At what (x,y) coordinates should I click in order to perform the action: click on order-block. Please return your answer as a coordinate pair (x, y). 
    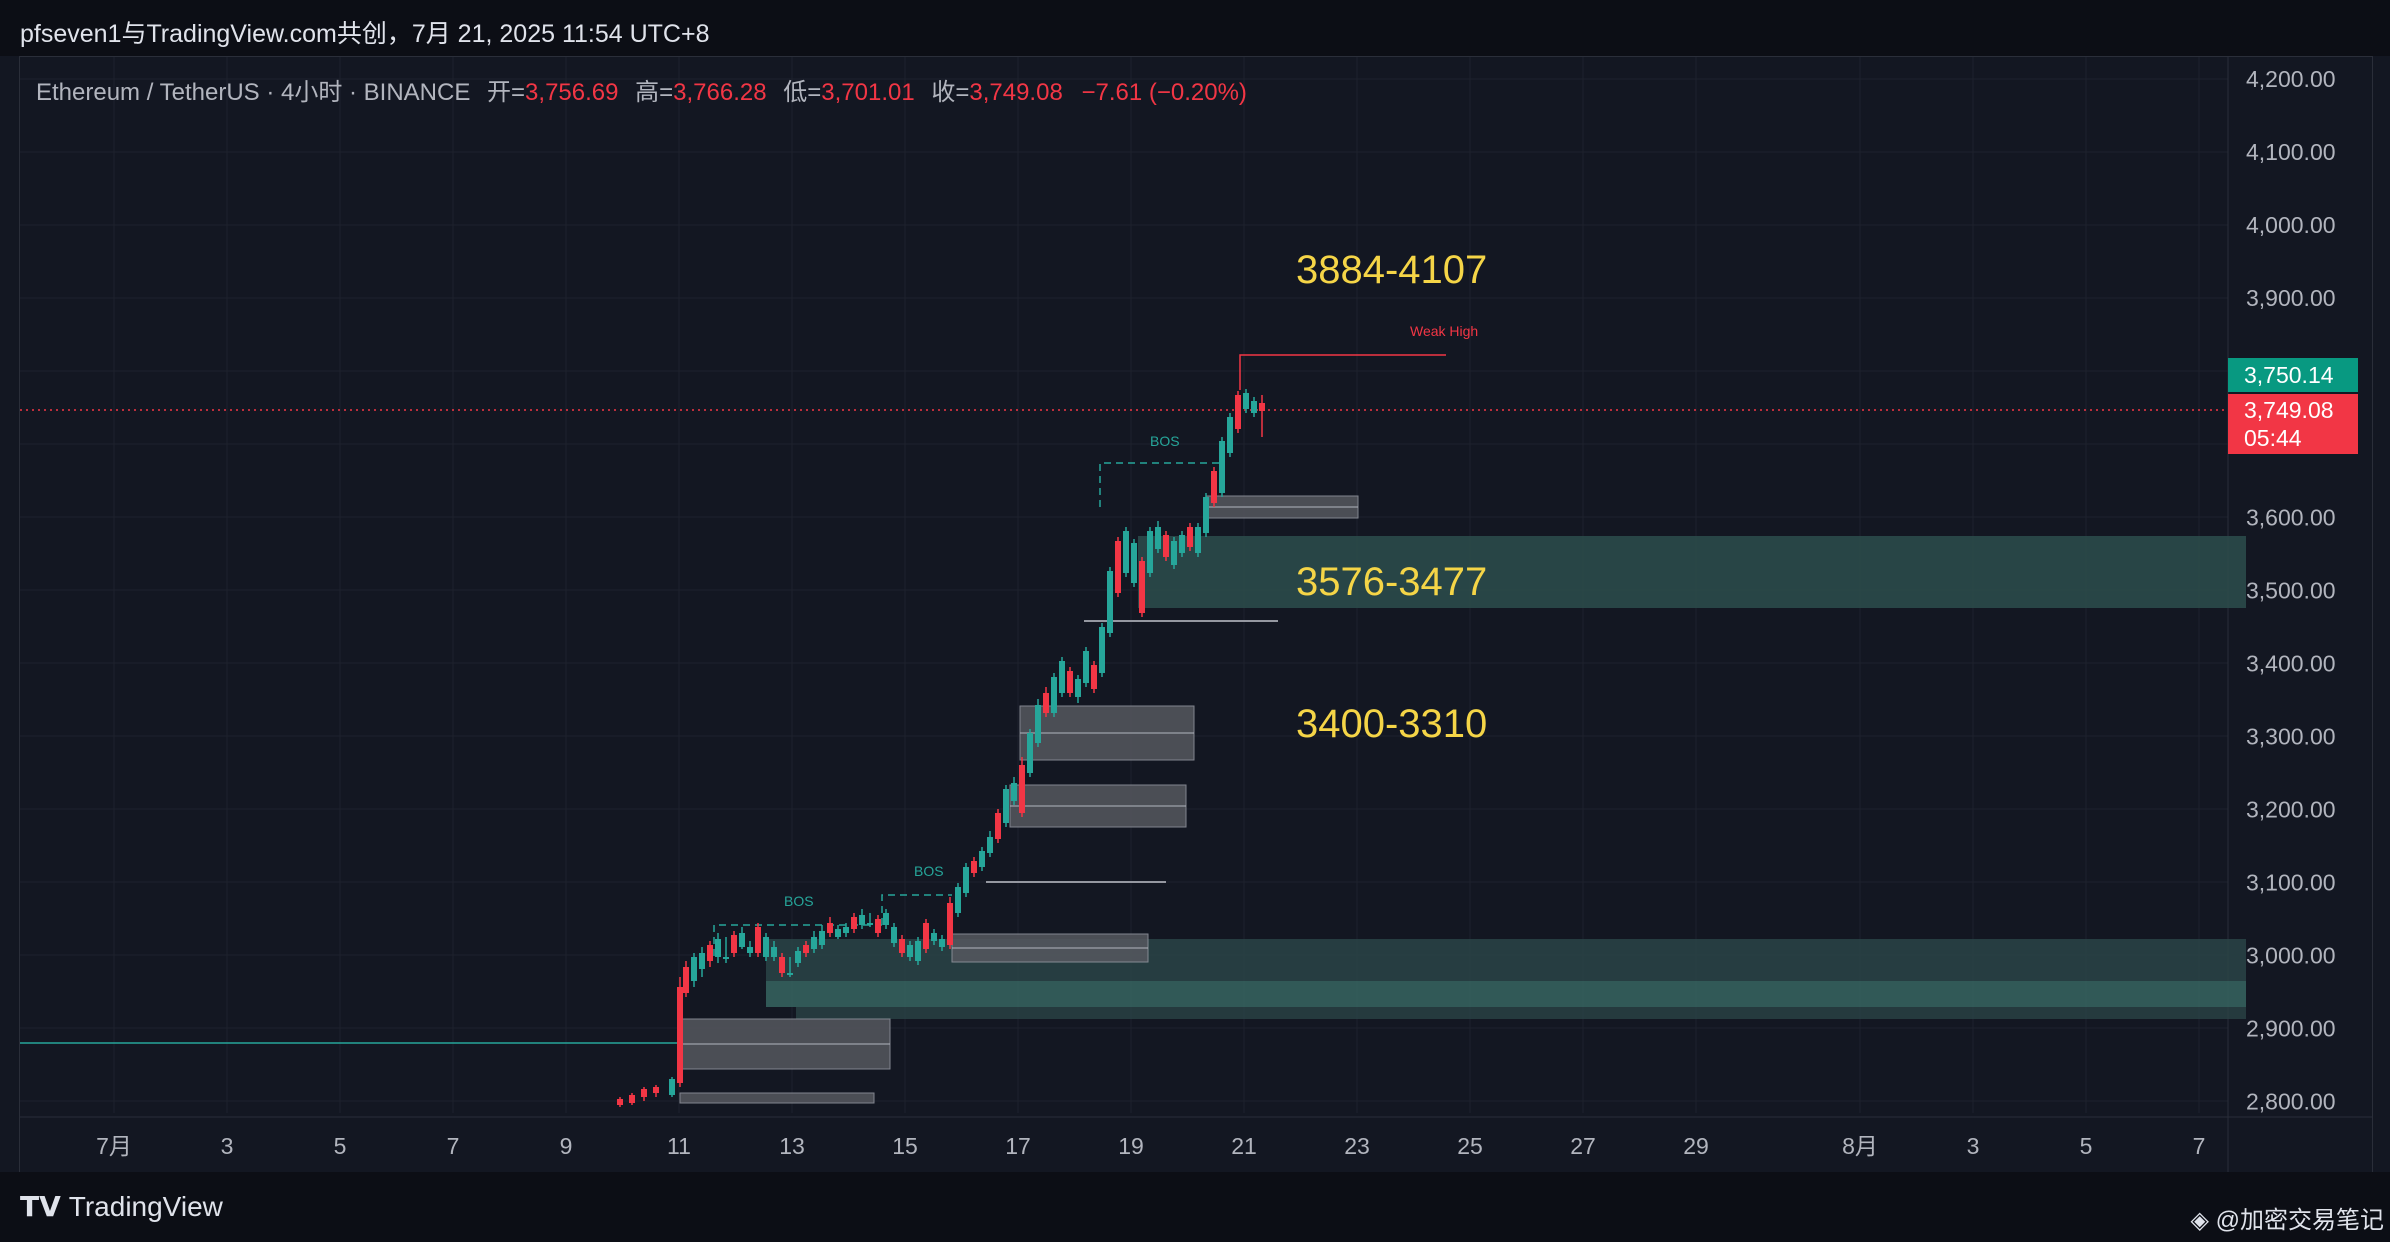
    Looking at the image, I should click on (777, 1098).